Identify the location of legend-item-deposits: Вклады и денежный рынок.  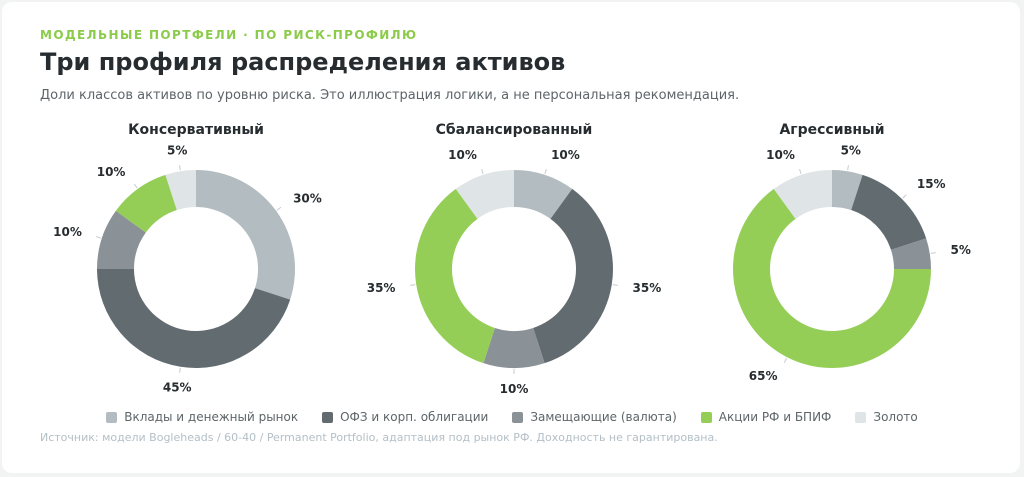
(202, 417).